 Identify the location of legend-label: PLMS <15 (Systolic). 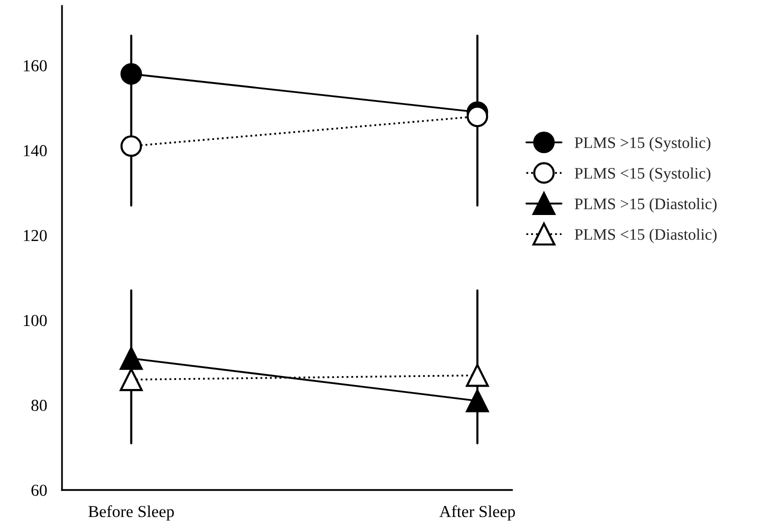
(642, 174).